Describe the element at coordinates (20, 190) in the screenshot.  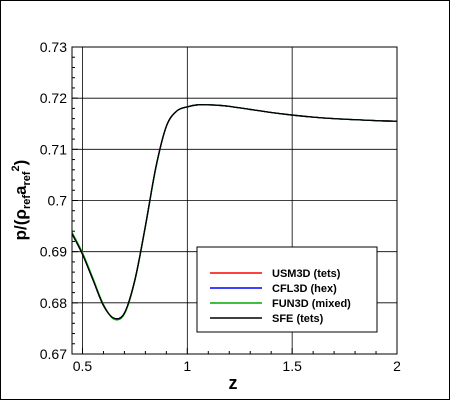
I see `y-label-a: a` at that location.